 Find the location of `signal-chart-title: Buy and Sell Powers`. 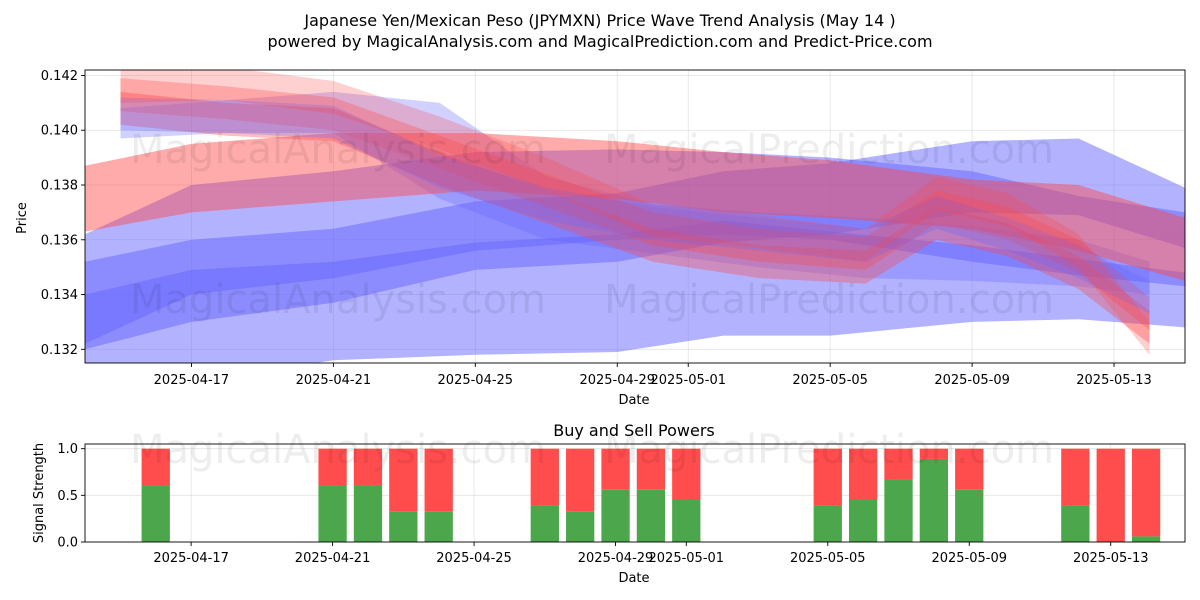

signal-chart-title: Buy and Sell Powers is located at coordinates (634, 430).